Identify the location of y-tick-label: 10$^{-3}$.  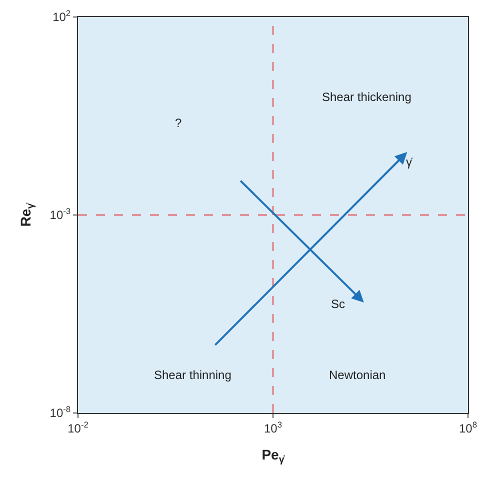
(60, 214).